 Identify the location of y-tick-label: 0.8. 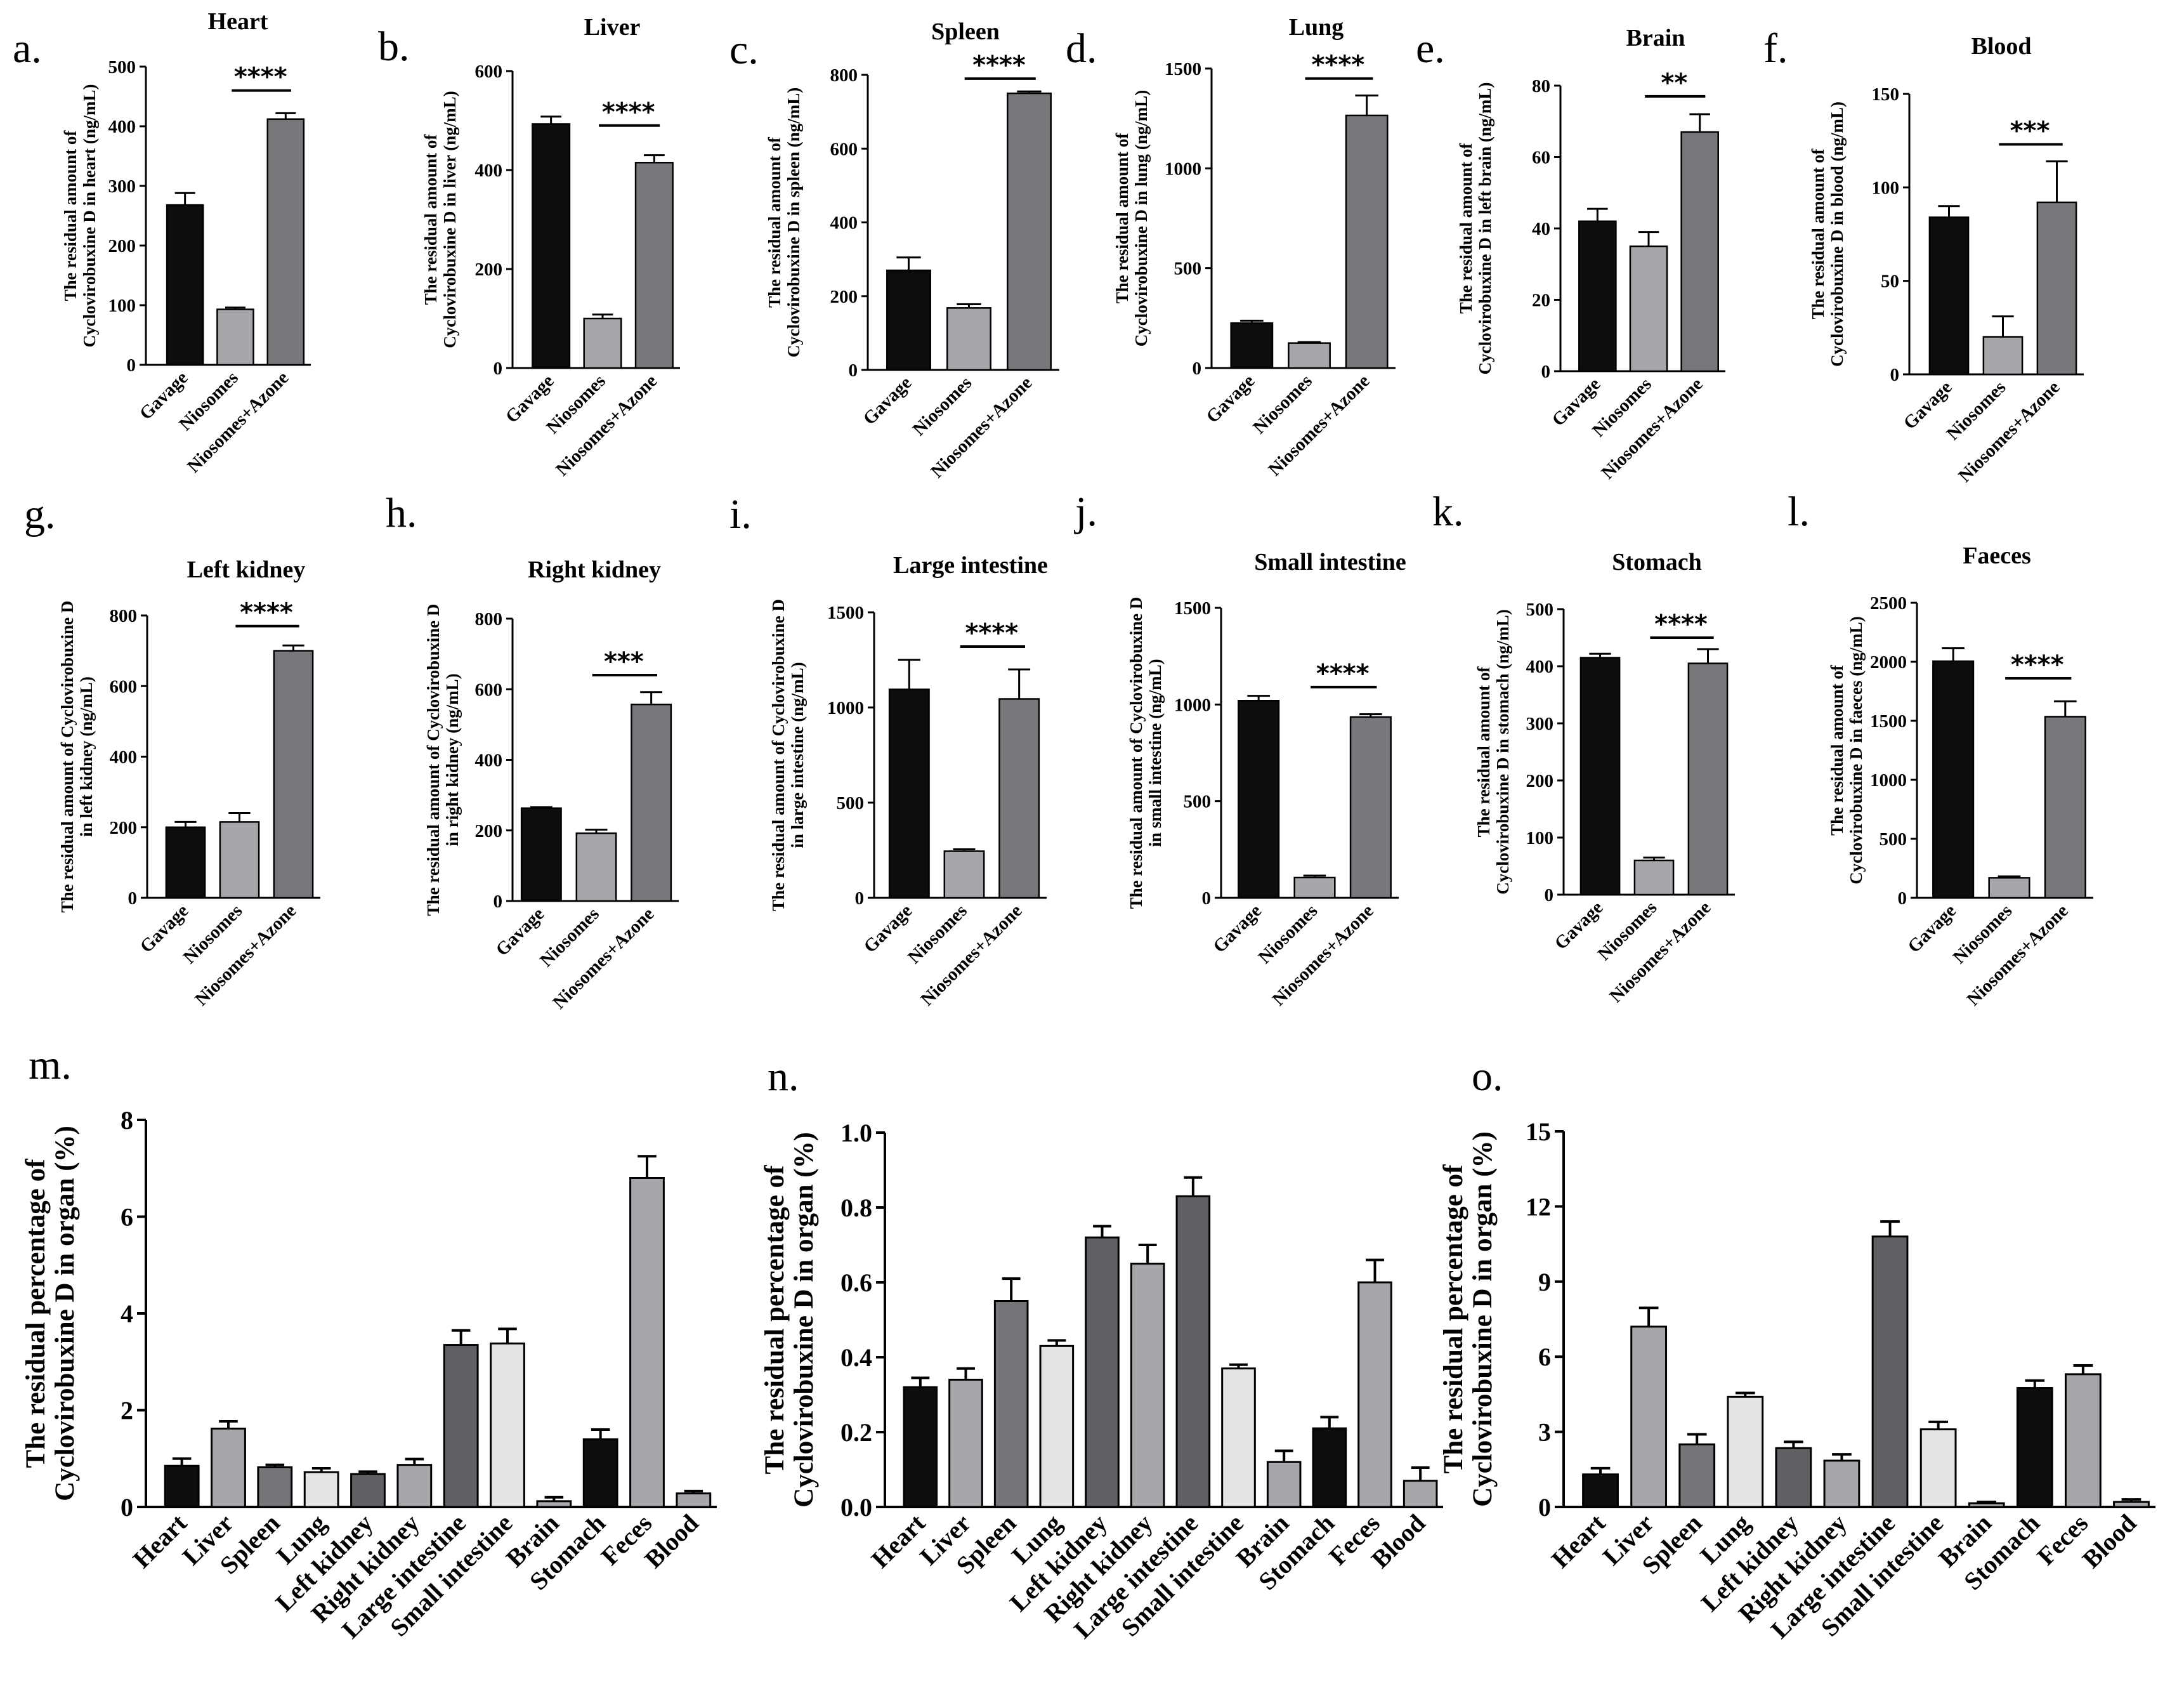
(856, 1208).